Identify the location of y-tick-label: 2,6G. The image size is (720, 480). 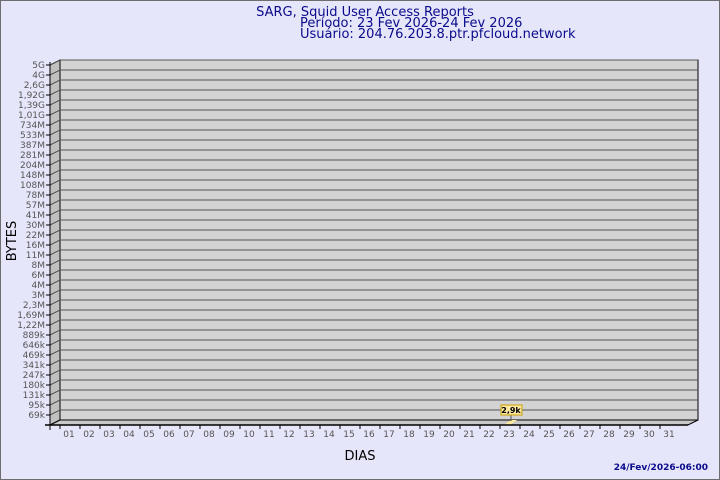
(34, 86).